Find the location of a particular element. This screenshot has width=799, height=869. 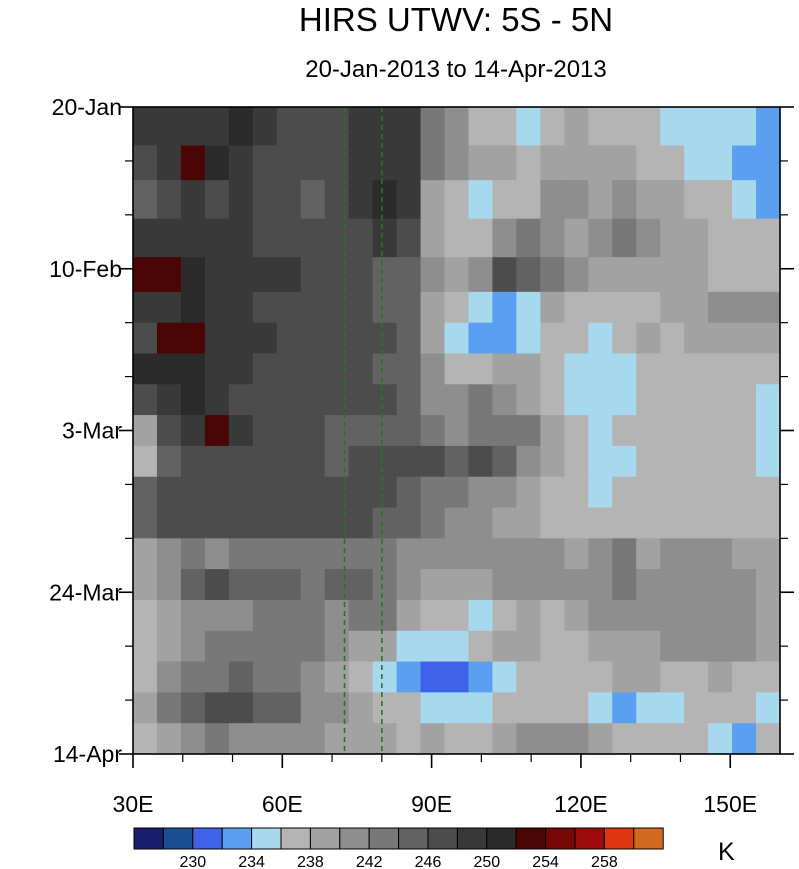

y-tick-label: 20-Jan is located at coordinates (87, 107).